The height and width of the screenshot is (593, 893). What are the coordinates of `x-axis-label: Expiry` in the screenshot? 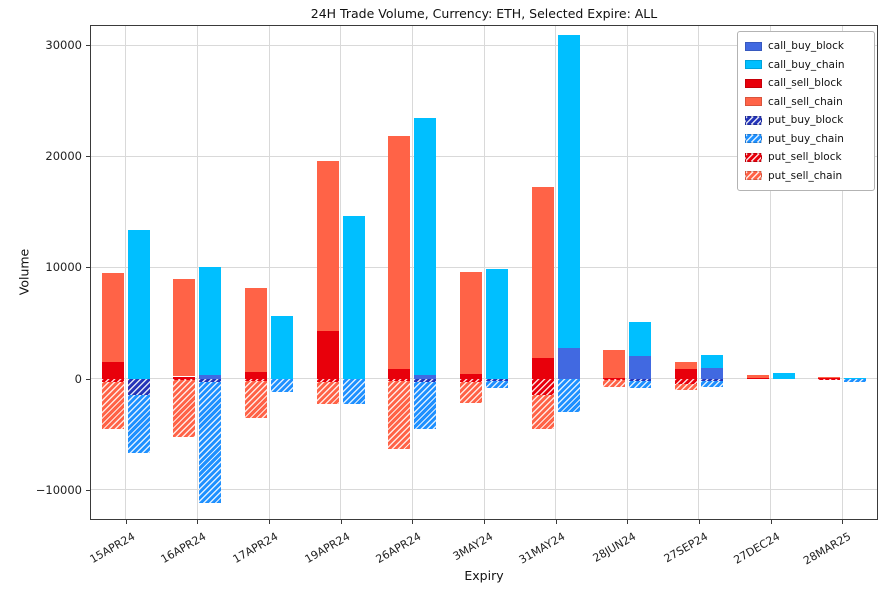 It's located at (484, 575).